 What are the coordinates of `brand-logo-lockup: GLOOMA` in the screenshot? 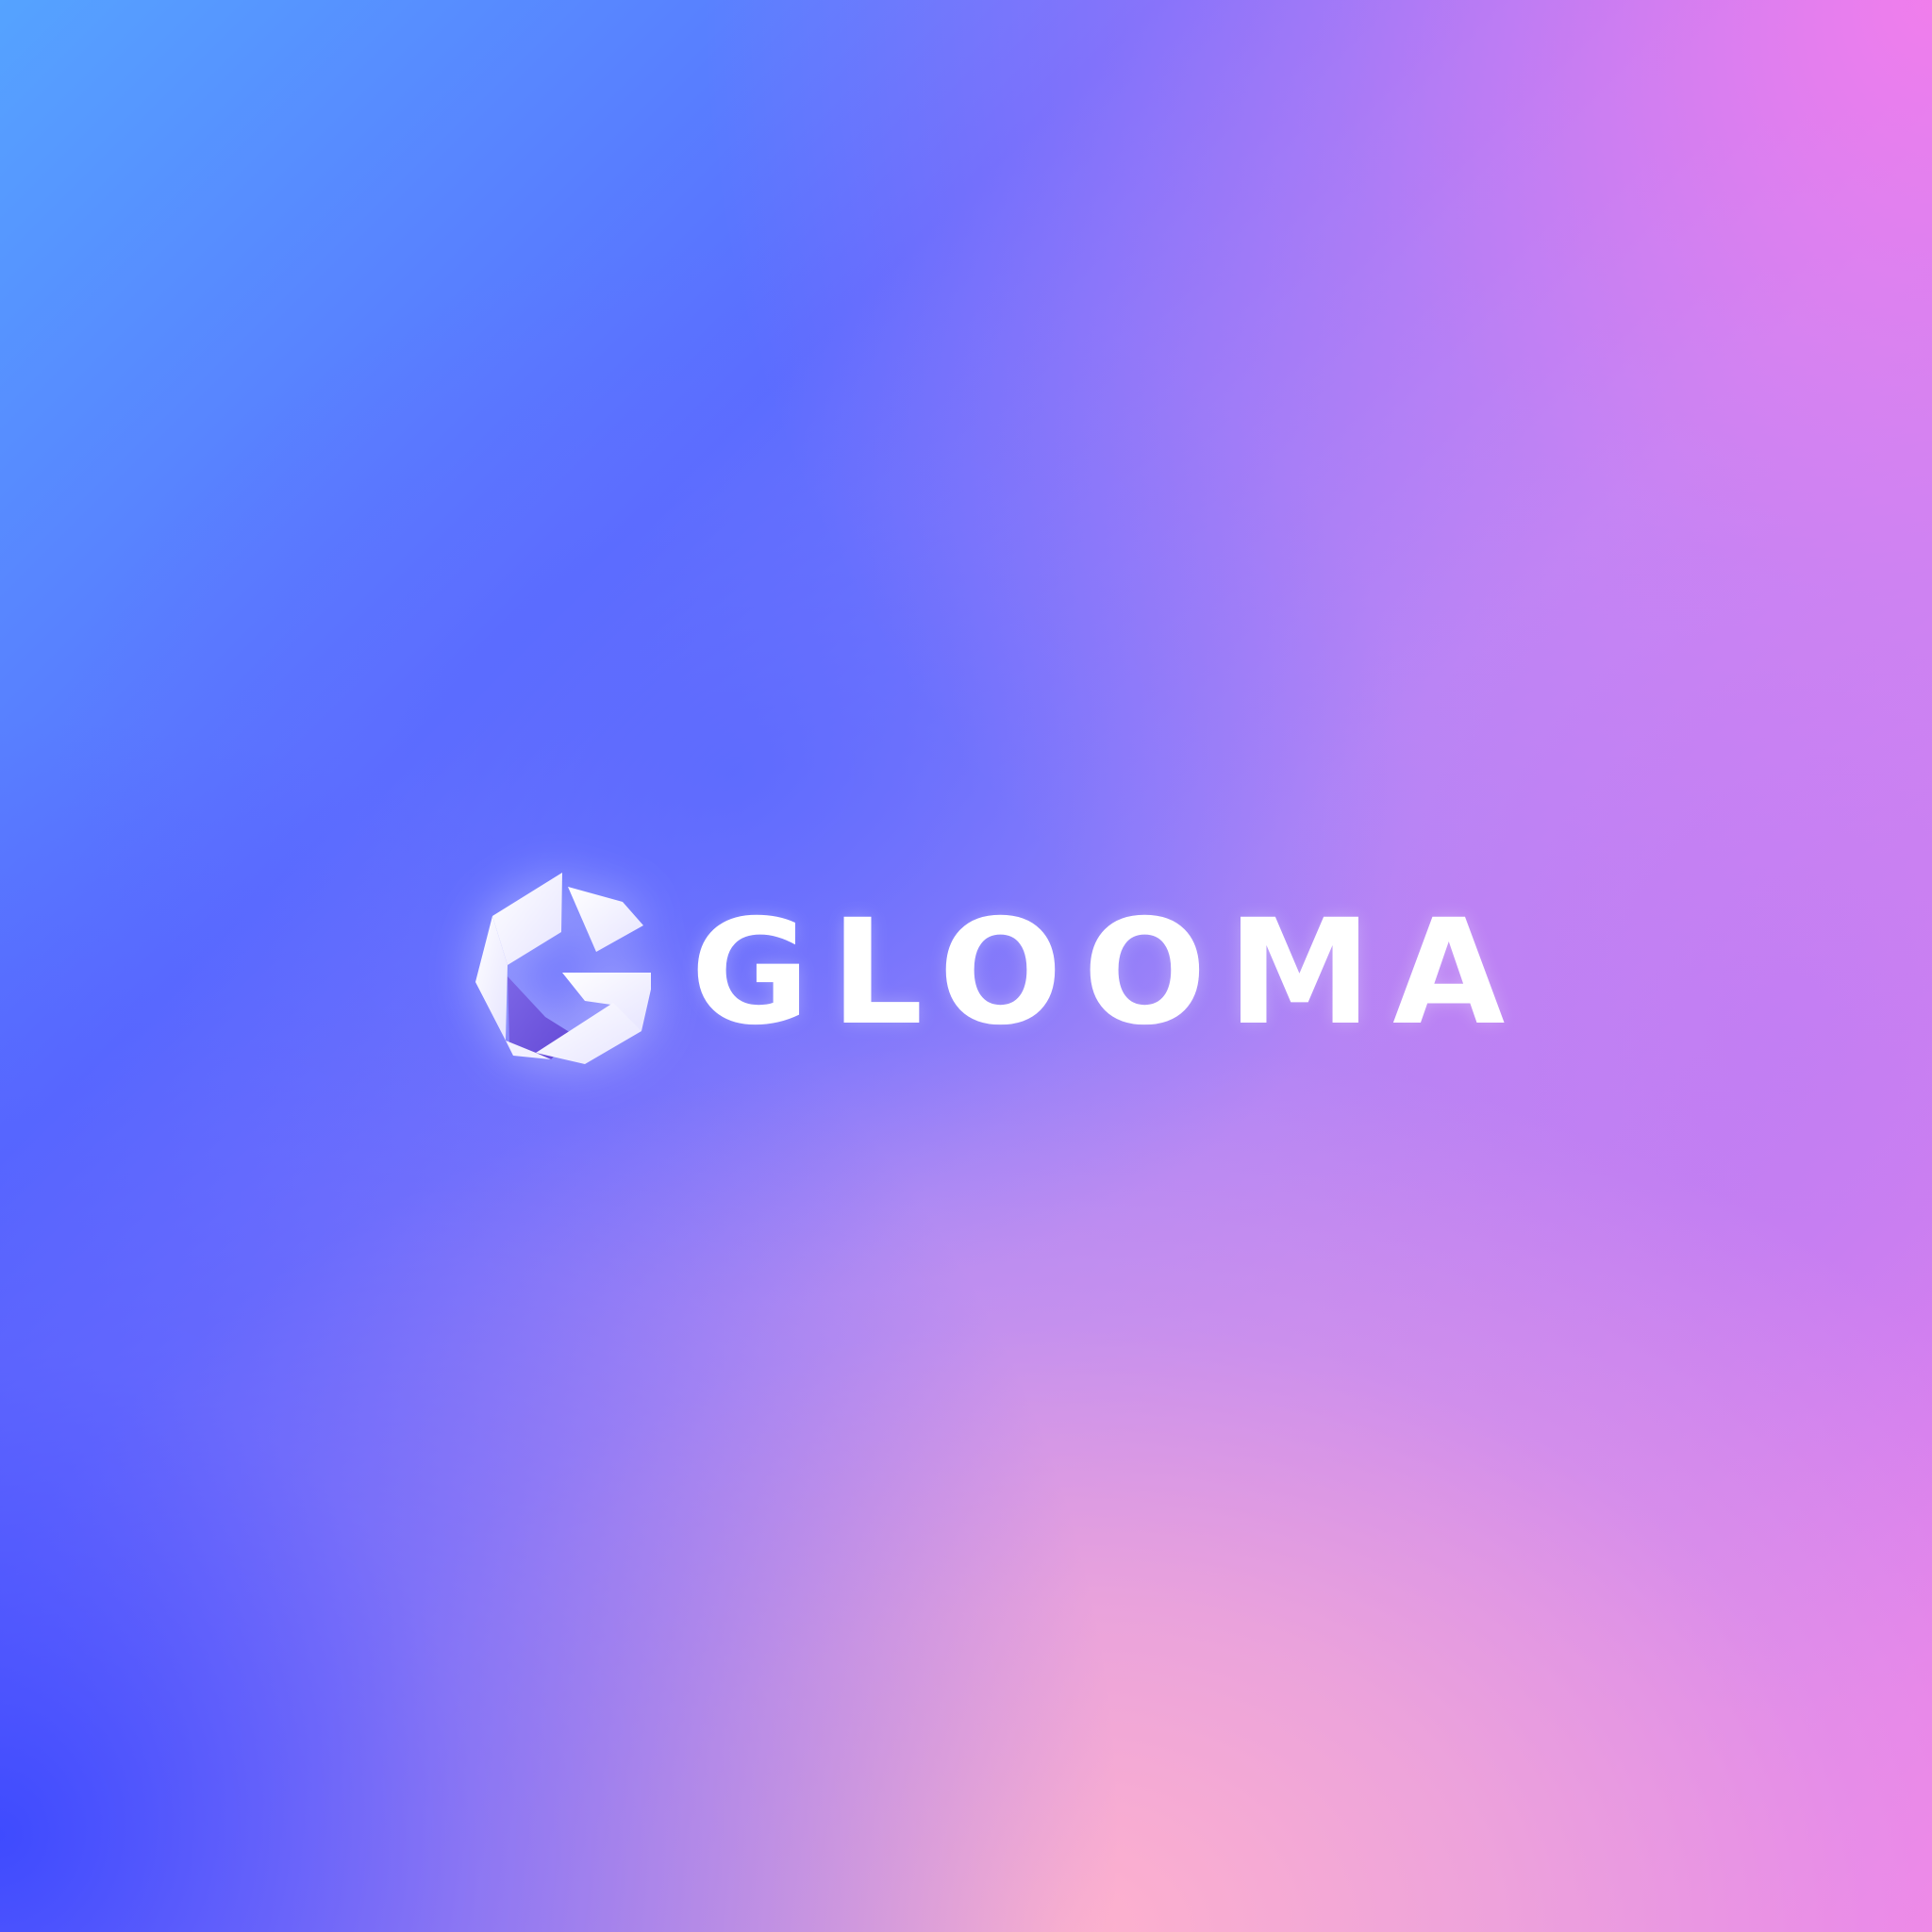 It's located at (989, 969).